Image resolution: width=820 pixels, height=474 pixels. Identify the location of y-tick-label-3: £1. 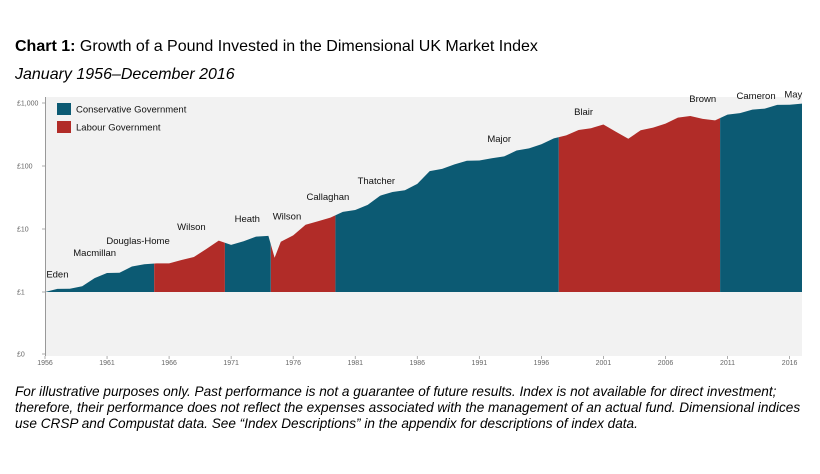
(21, 293).